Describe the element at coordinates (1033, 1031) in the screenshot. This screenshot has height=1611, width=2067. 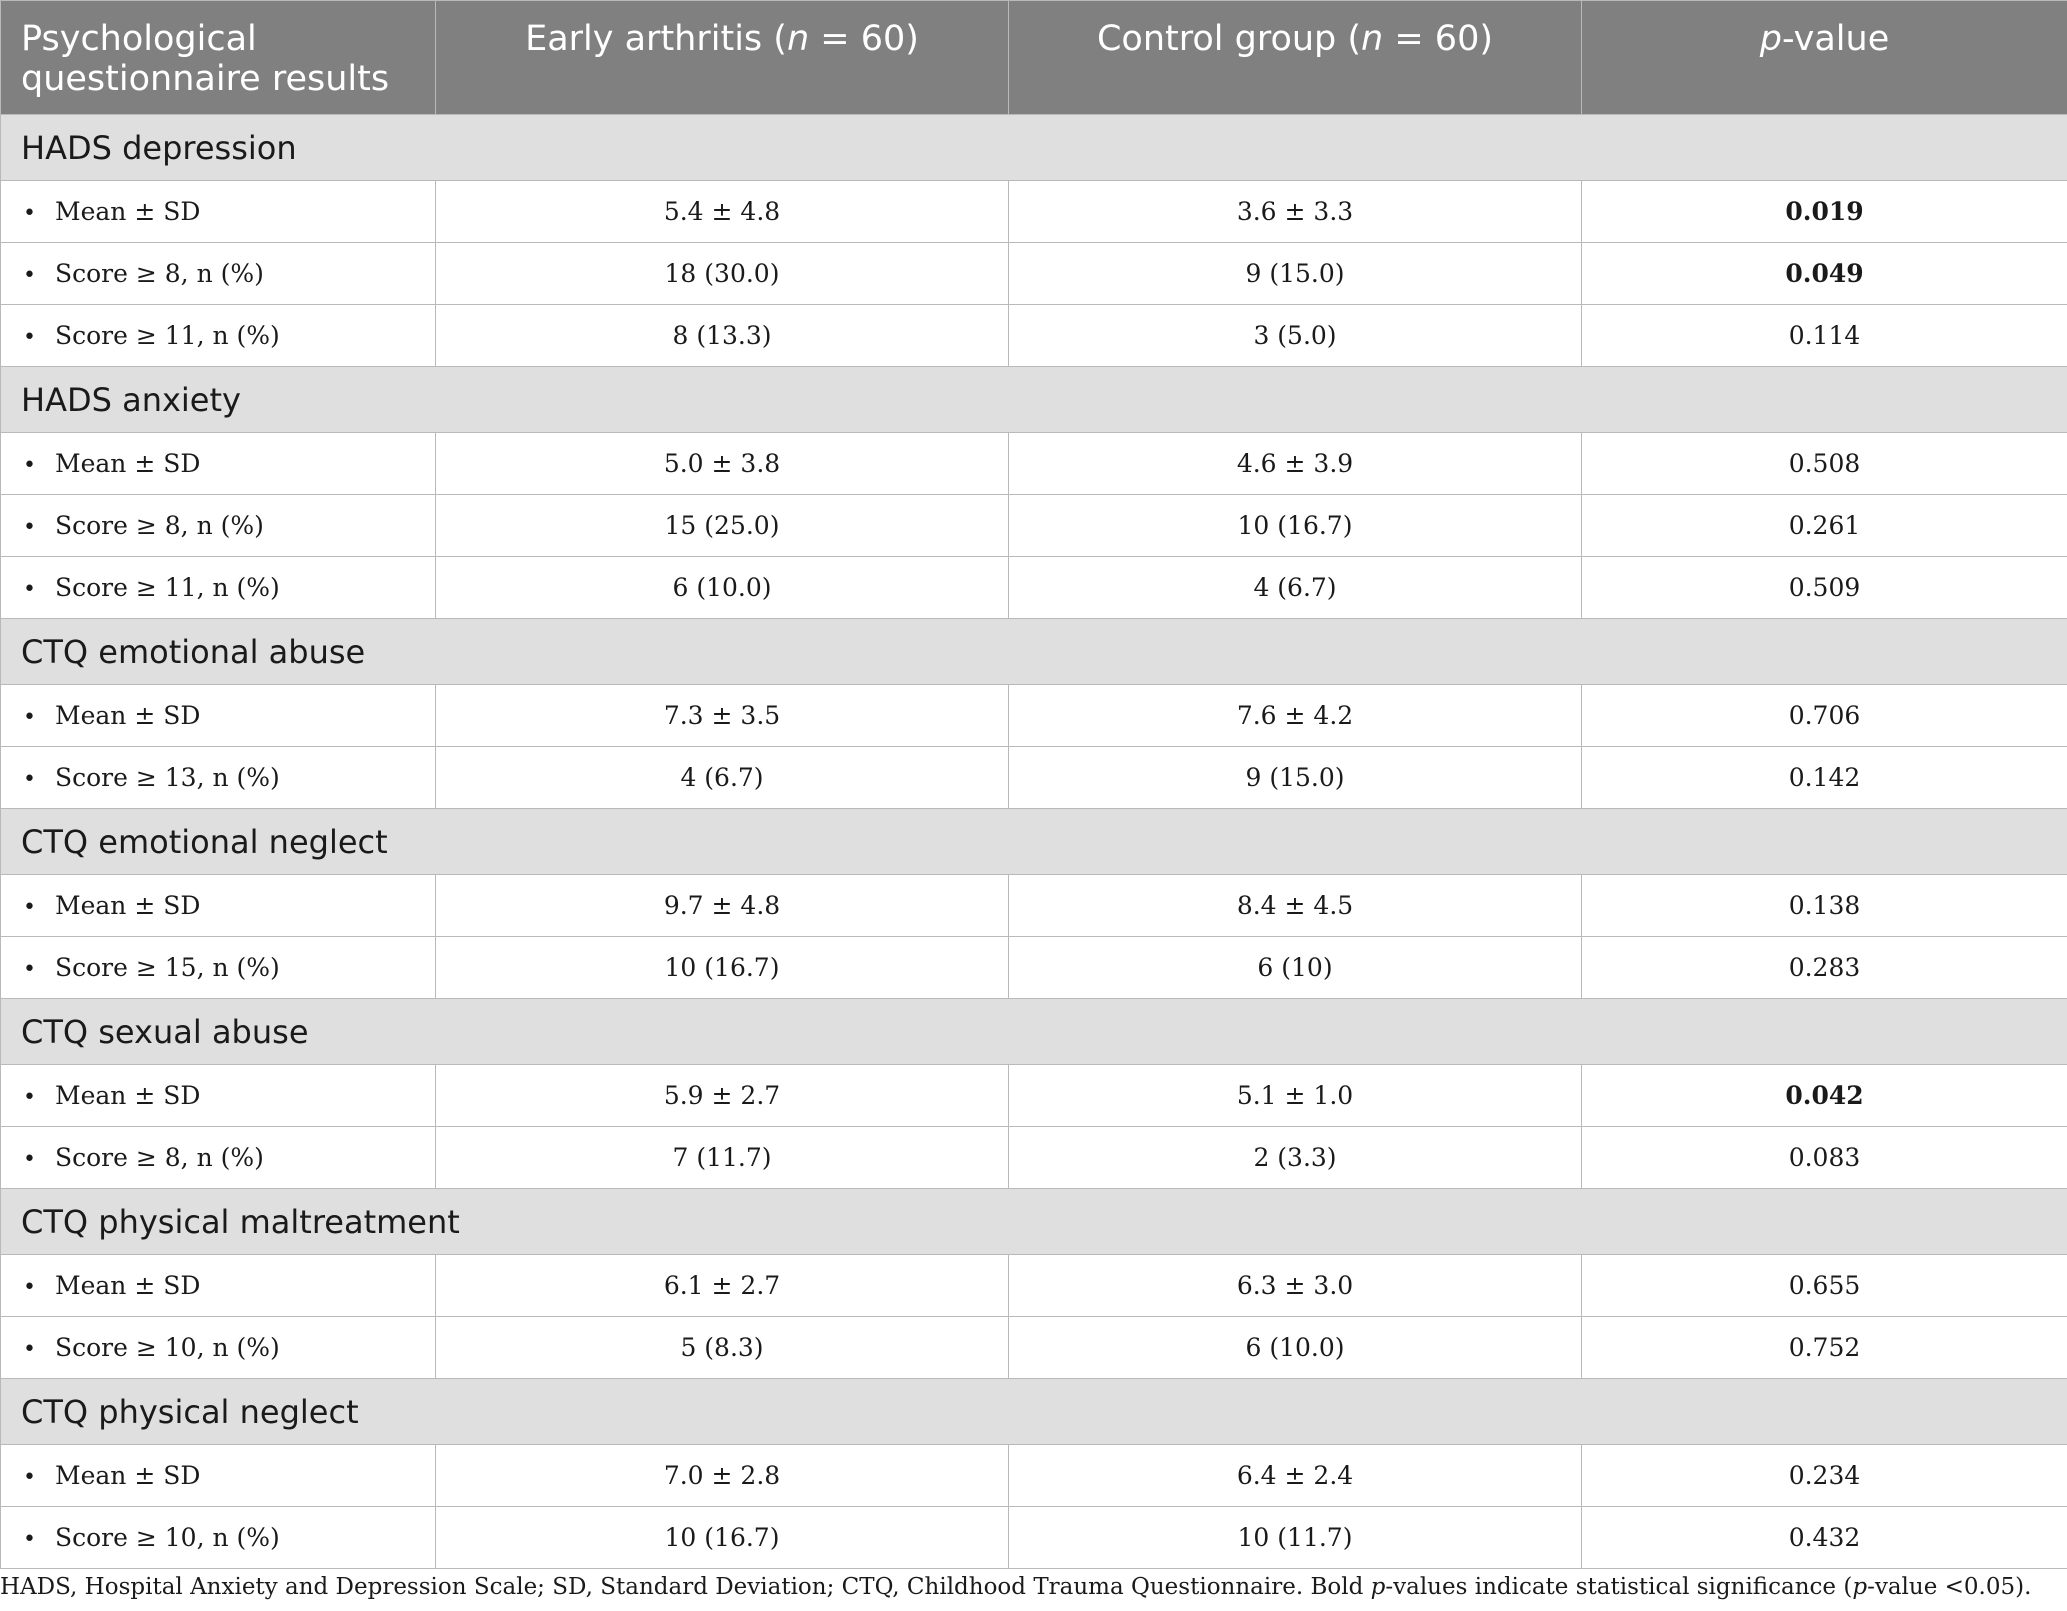
I see `section-title: CTQ sexual abuse` at that location.